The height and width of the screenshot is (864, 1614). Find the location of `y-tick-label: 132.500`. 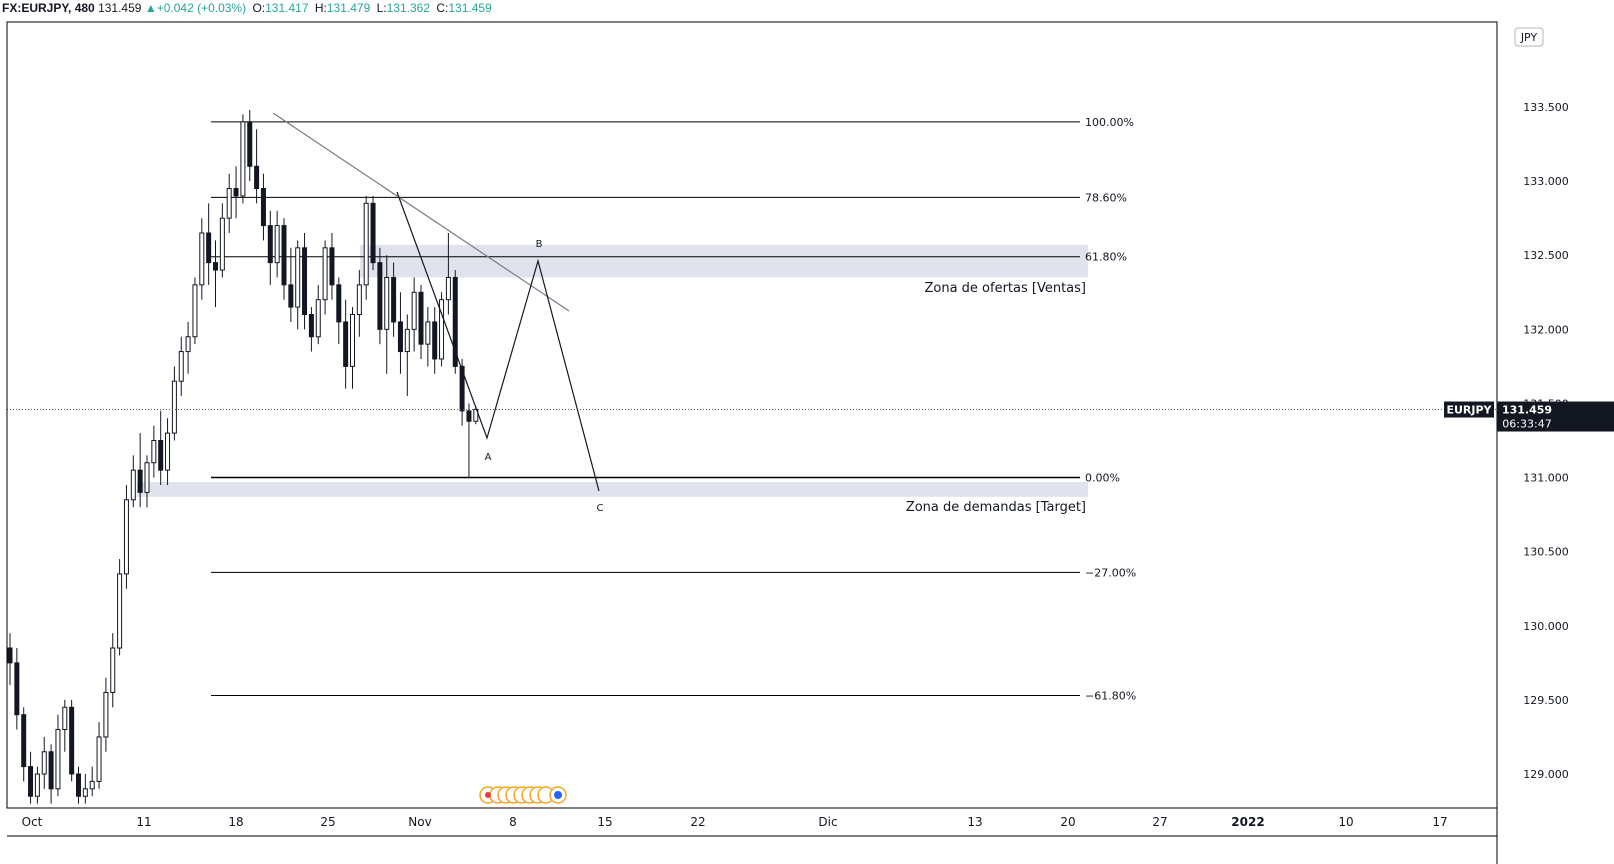

y-tick-label: 132.500 is located at coordinates (1546, 255).